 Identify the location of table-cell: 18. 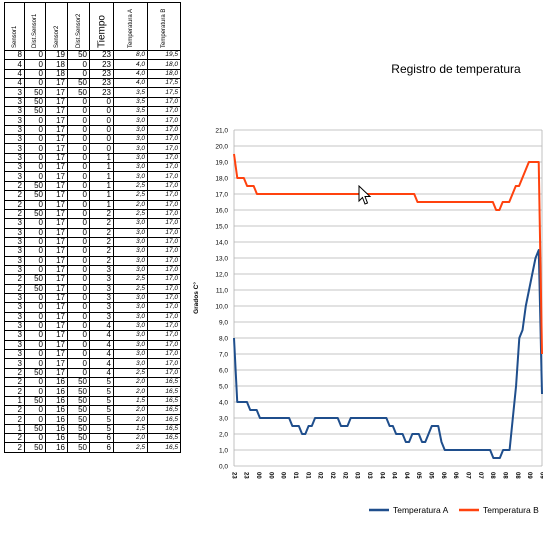
(56, 64).